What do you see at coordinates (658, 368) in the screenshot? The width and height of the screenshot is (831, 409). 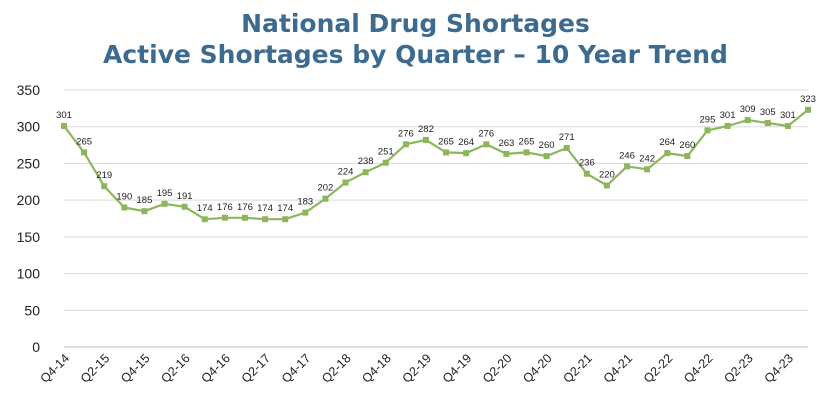 I see `x-tick-label: Q2-22` at bounding box center [658, 368].